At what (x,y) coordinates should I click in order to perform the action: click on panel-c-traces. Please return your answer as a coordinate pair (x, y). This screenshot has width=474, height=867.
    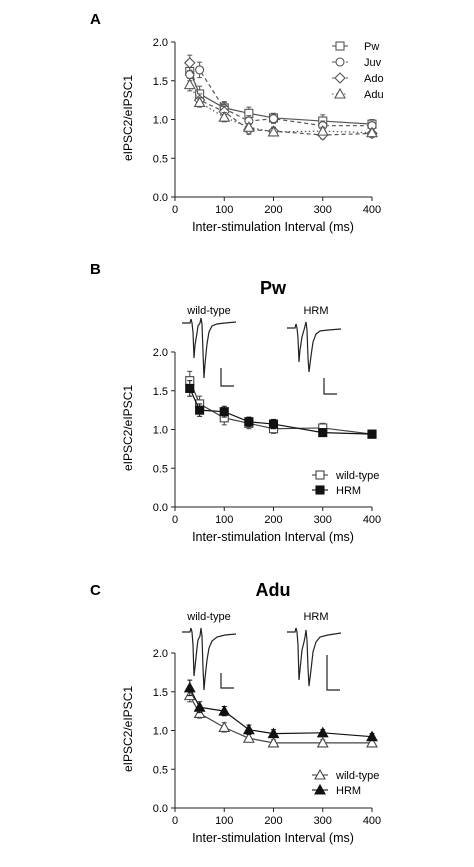
    Looking at the image, I should click on (262, 659).